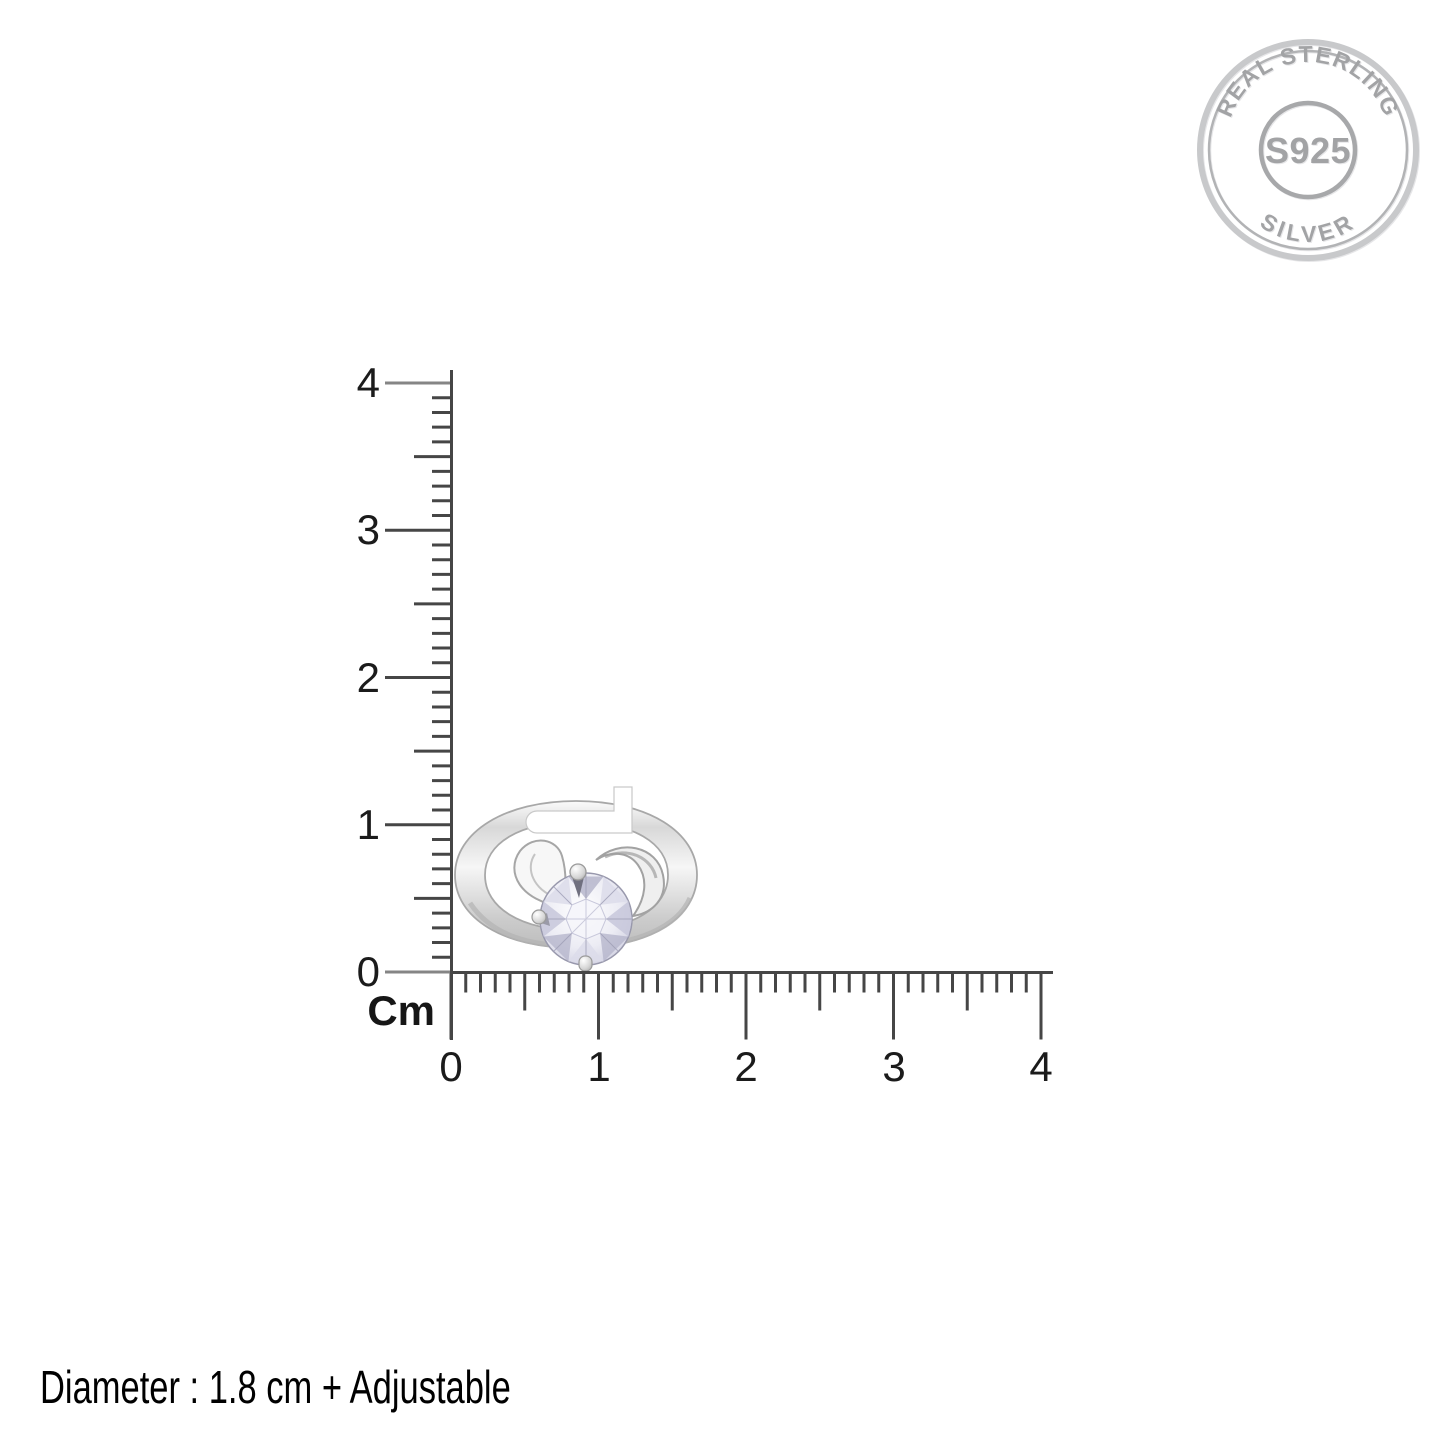 This screenshot has width=1445, height=1445. What do you see at coordinates (275, 1387) in the screenshot?
I see `caption: Diameter : 1.8 cm + Adjustable` at bounding box center [275, 1387].